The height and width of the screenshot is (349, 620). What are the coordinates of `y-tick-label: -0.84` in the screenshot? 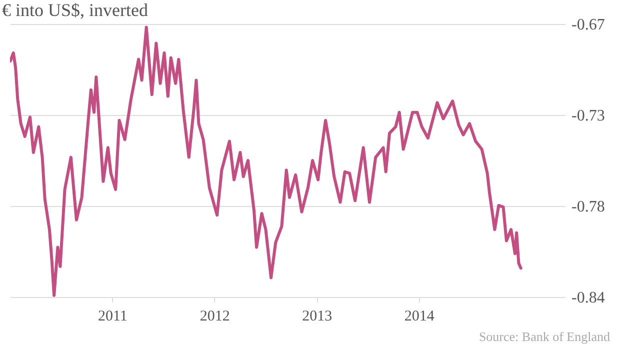 It's located at (588, 298).